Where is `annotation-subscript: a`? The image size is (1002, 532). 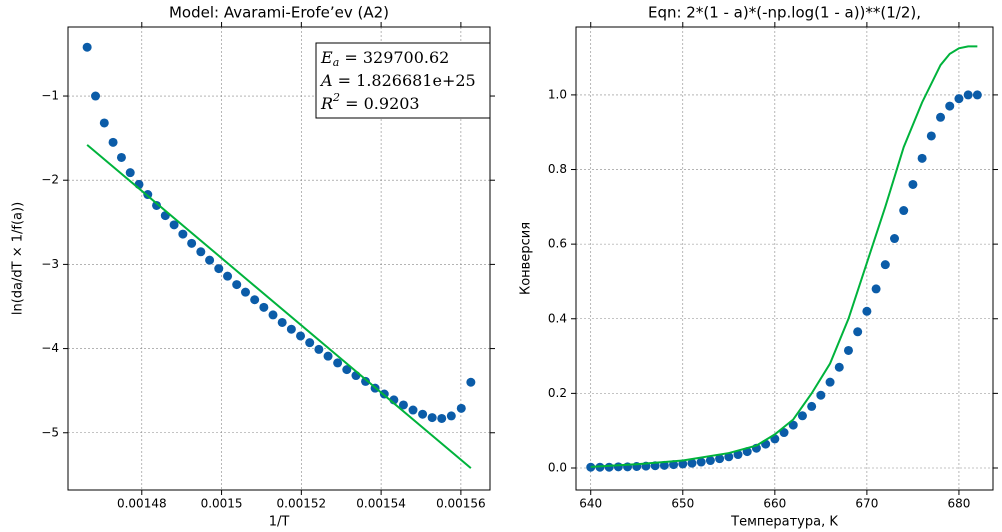
annotation-subscript: a is located at coordinates (336, 62).